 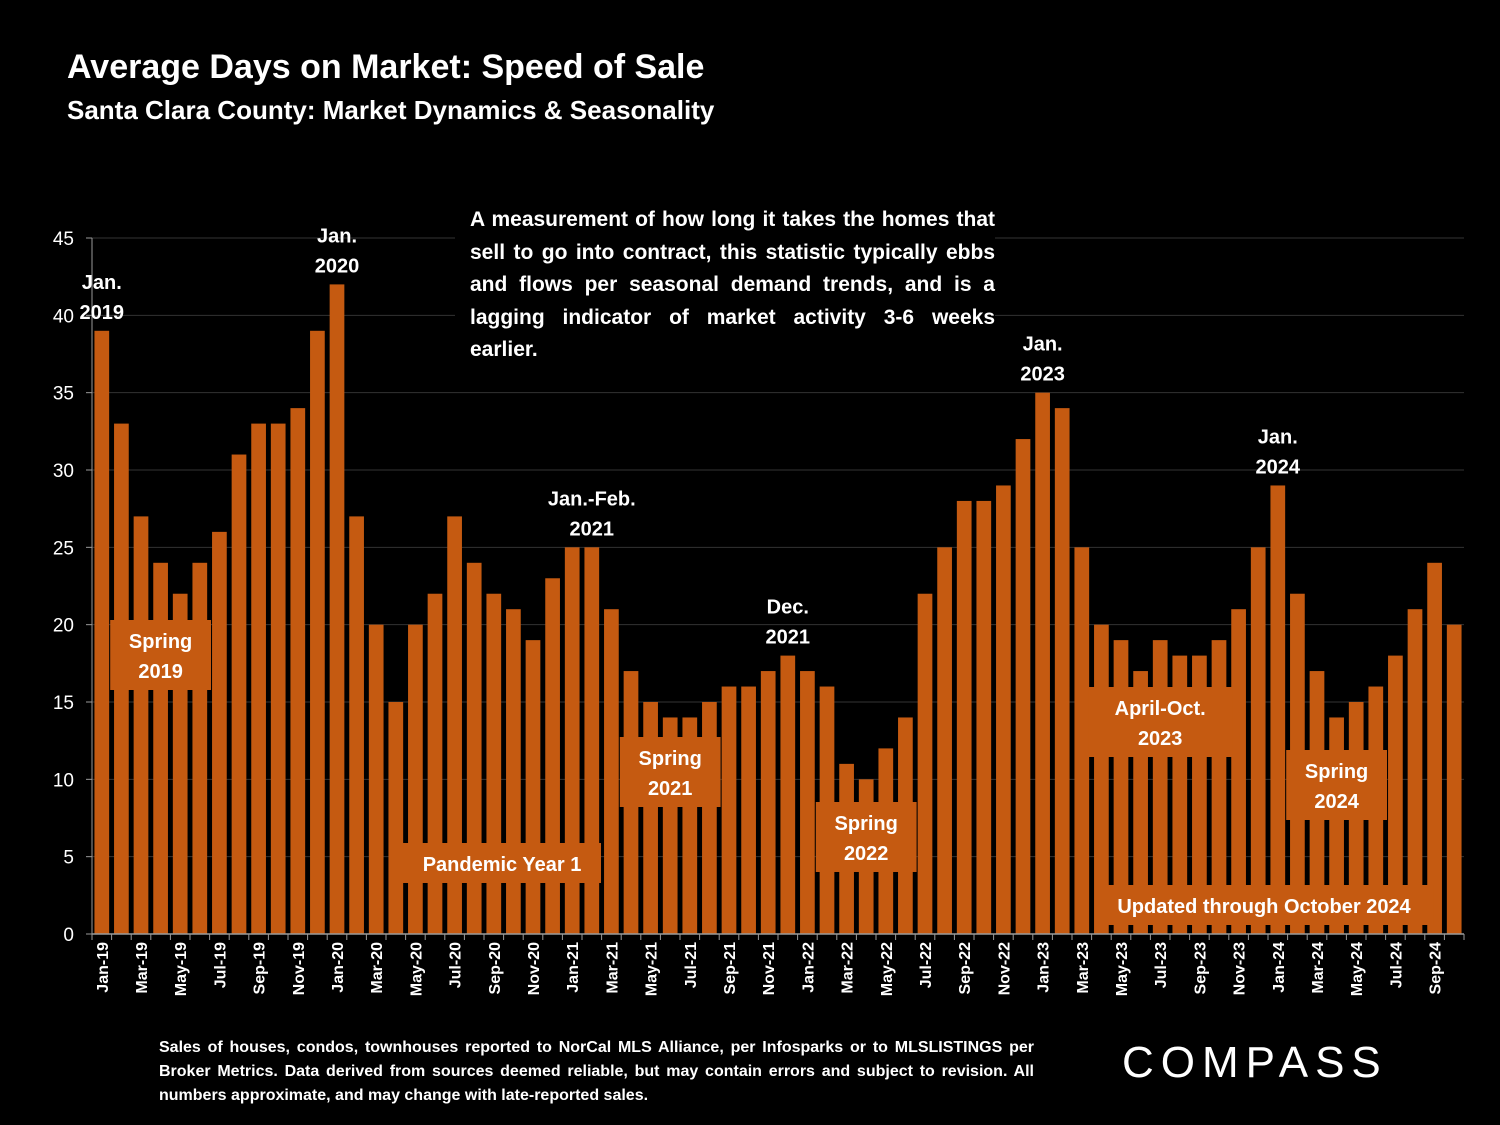 I want to click on annotation-text: Jan.-Feb., so click(x=592, y=499).